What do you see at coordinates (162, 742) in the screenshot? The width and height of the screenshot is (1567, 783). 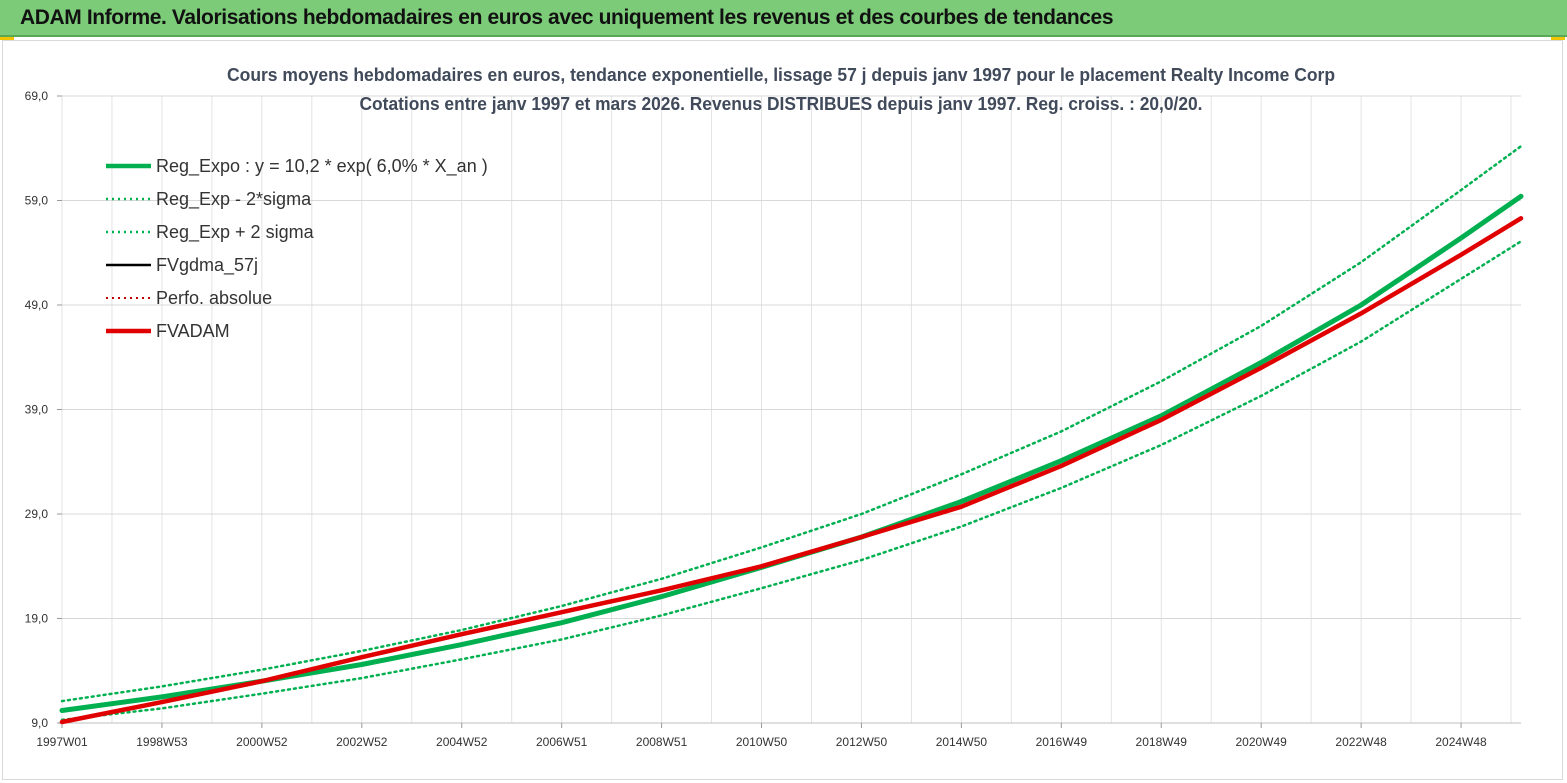 I see `x-tick-label: 1998W53` at bounding box center [162, 742].